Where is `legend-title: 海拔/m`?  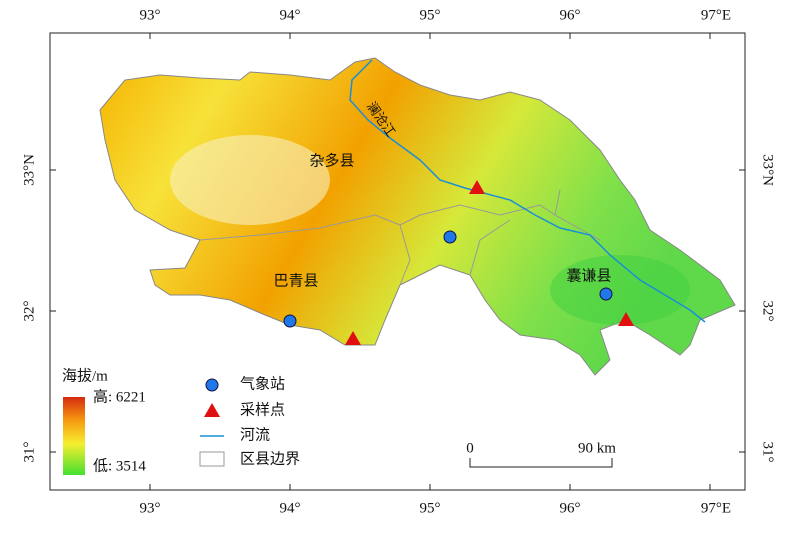
legend-title: 海拔/m is located at coordinates (85, 375).